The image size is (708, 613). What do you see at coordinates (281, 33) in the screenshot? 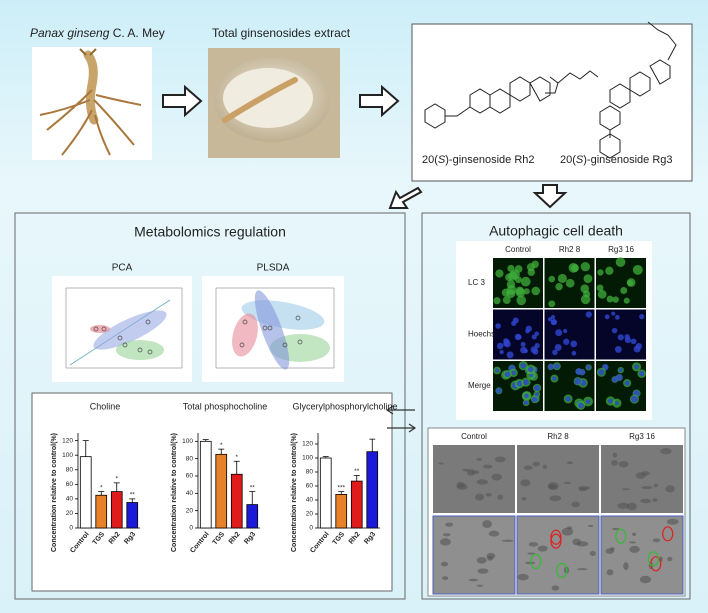
I see `extract-label: Total ginsenosides extract` at bounding box center [281, 33].